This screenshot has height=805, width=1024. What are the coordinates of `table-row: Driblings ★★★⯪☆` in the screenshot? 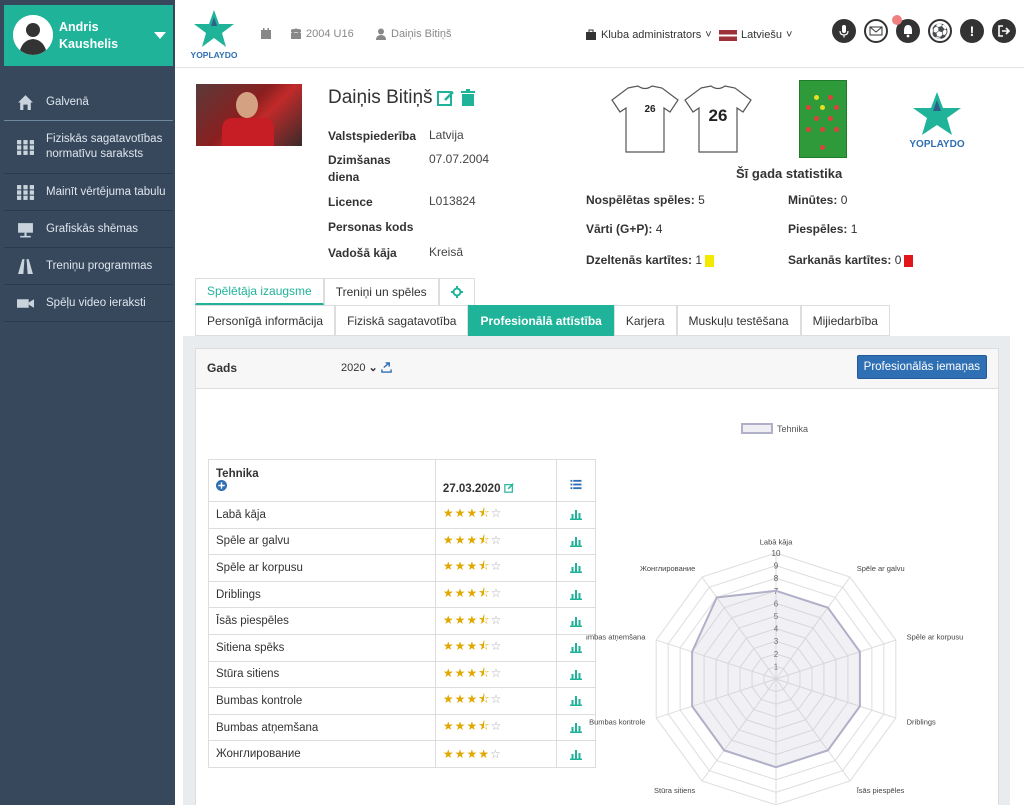 It's located at (402, 594).